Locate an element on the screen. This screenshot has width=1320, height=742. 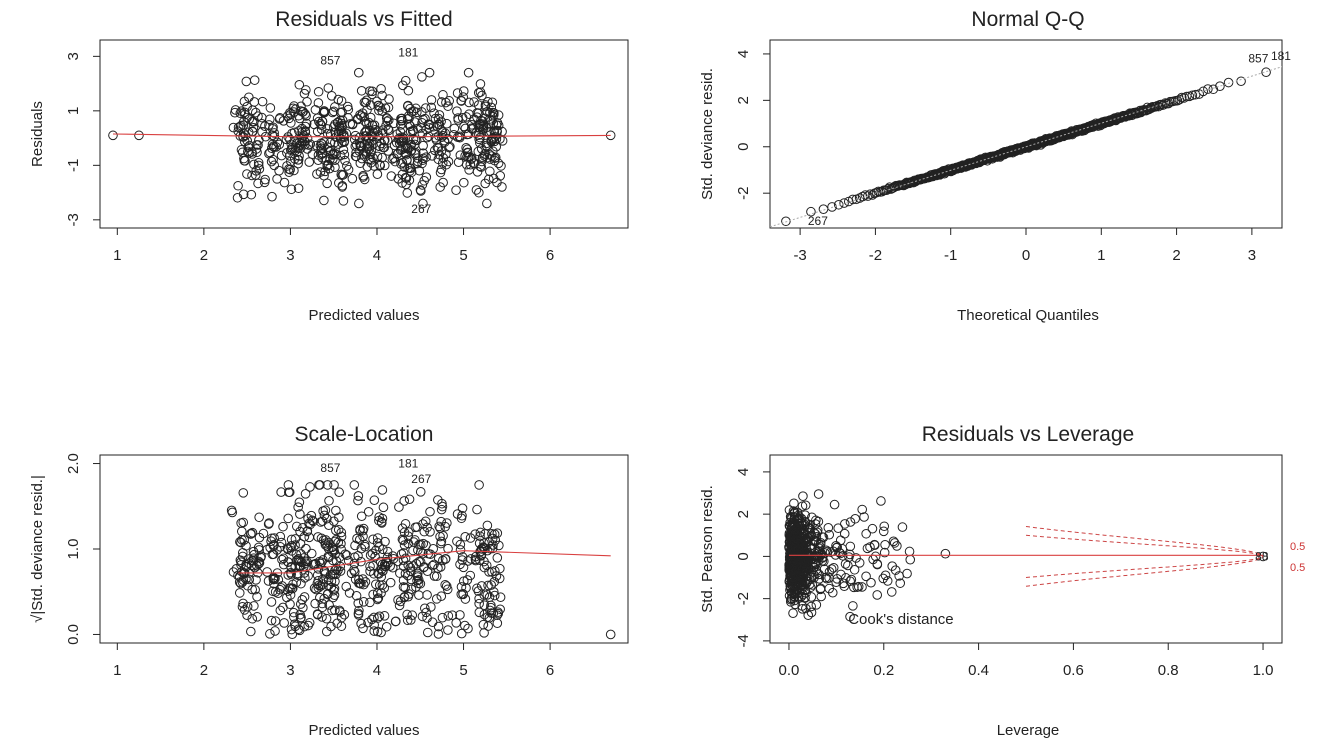
y-tick-label: 1 is located at coordinates (73, 111).